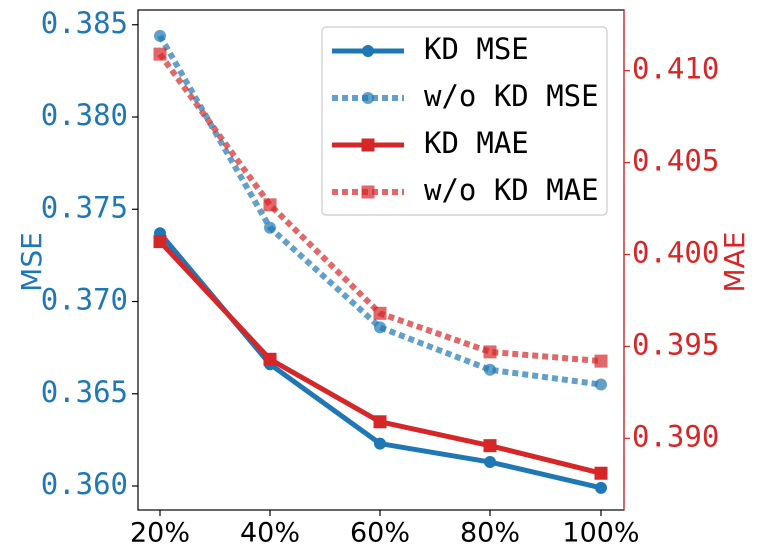  Describe the element at coordinates (270, 533) in the screenshot. I see `x-tick-label: 40%` at that location.